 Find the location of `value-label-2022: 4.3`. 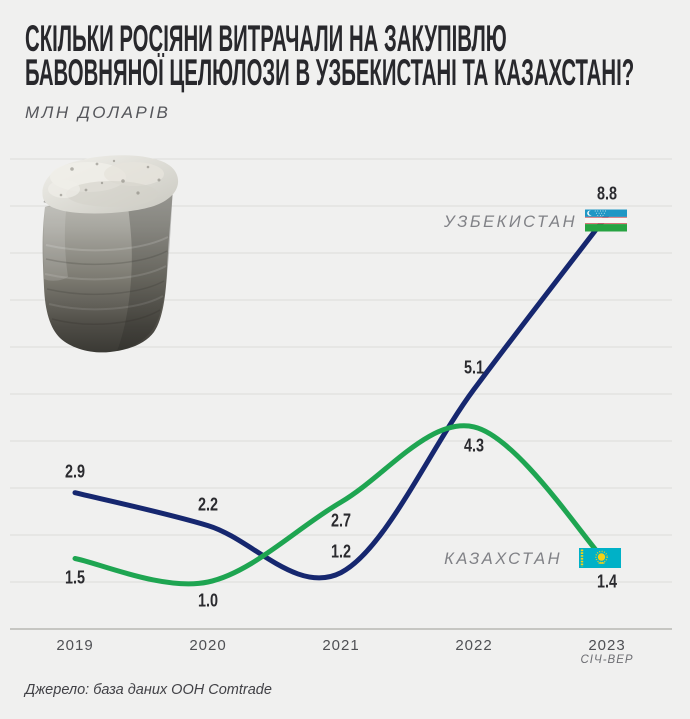

value-label-2022: 4.3 is located at coordinates (474, 445).